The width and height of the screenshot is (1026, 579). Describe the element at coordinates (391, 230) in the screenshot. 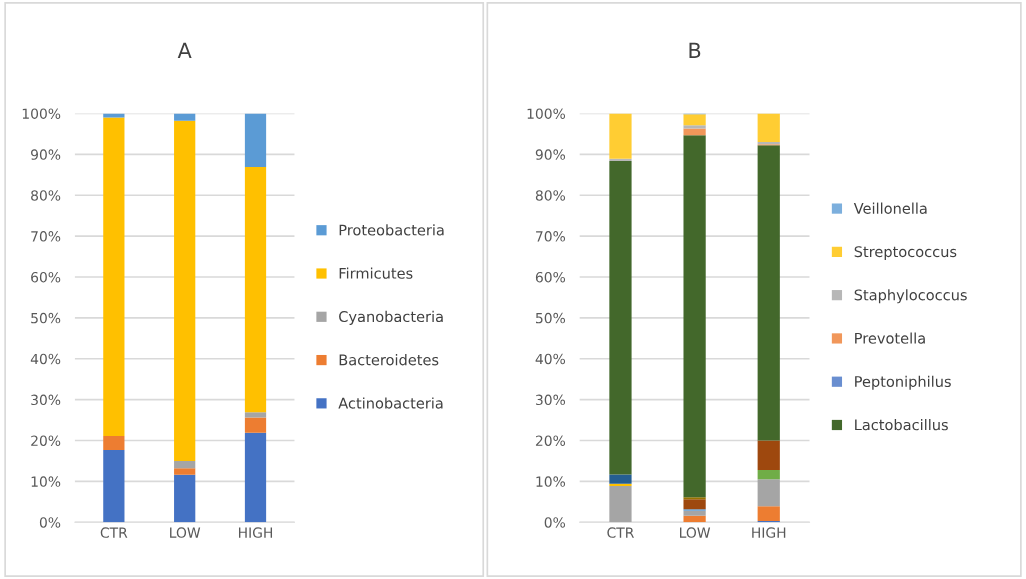

I see `legend-label: Proteobacteria` at that location.